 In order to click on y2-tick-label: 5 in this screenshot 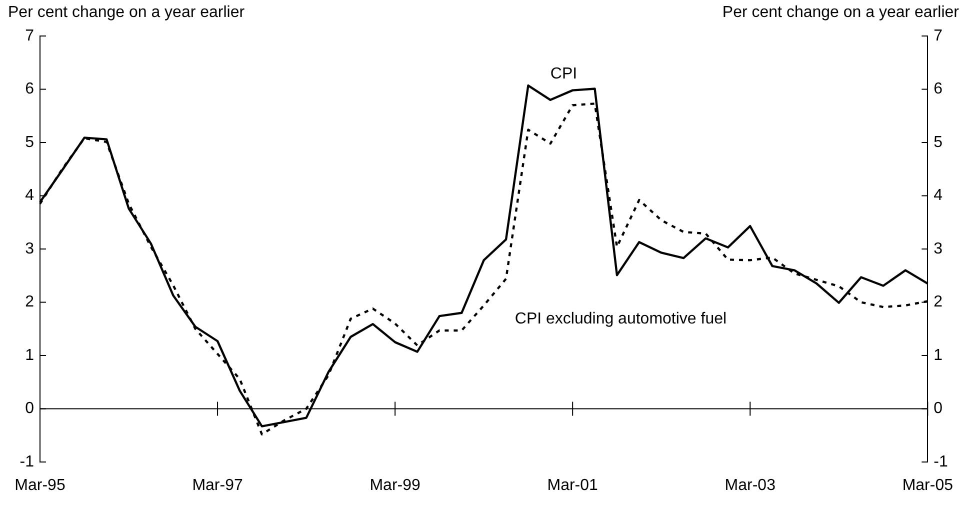, I will do `click(938, 142)`.